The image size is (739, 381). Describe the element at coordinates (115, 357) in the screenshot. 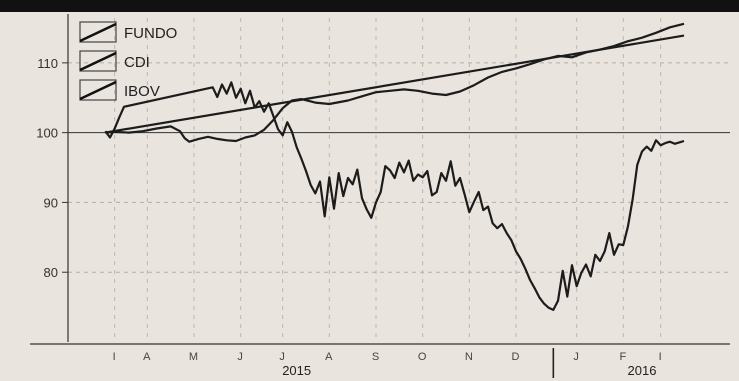

I see `x-tick-label-0: I` at that location.